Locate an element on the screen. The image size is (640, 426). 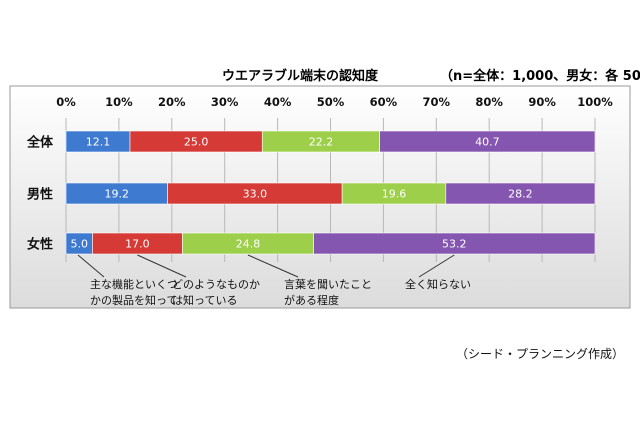
data-label: 40.7 is located at coordinates (487, 142).